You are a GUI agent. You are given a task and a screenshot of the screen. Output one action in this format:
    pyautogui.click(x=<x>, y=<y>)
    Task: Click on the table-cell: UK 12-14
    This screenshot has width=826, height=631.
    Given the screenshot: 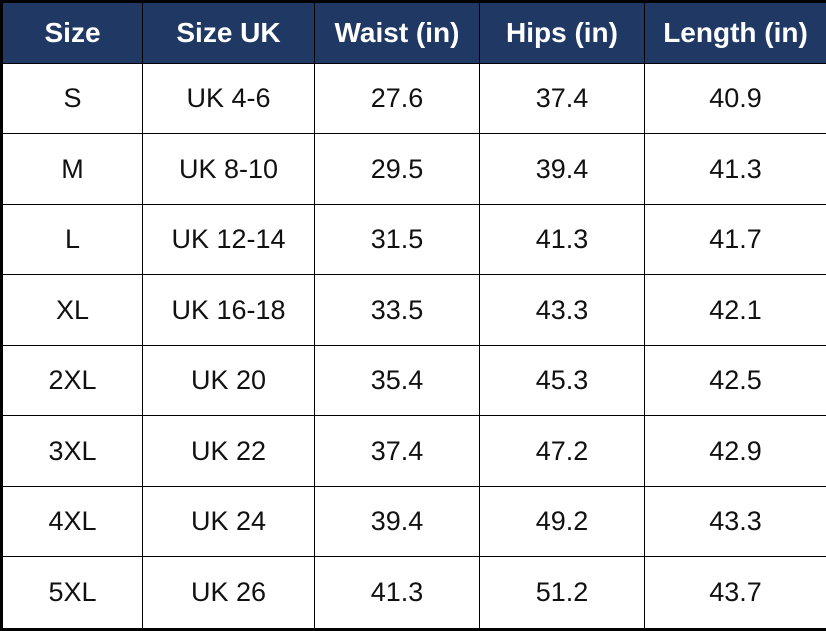 What is the action you would take?
    pyautogui.click(x=228, y=239)
    